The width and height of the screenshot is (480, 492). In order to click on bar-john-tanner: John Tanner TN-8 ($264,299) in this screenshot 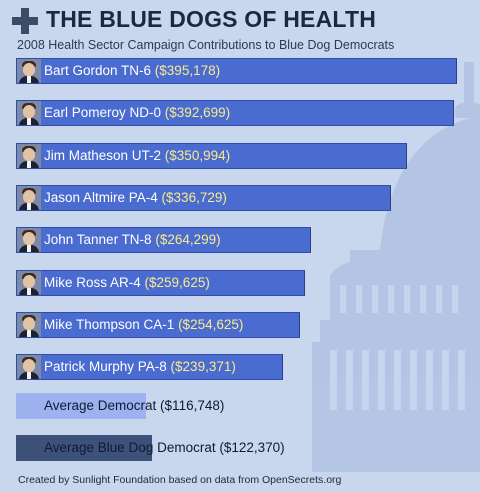, I will do `click(163, 240)`.